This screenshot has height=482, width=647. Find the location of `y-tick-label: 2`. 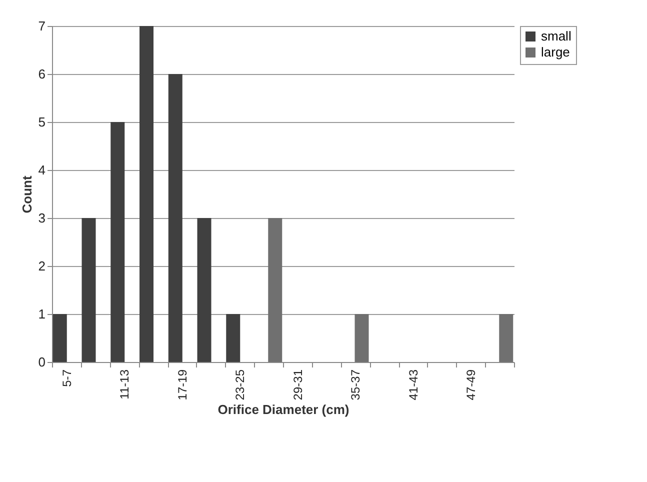

y-tick-label: 2 is located at coordinates (42, 266).